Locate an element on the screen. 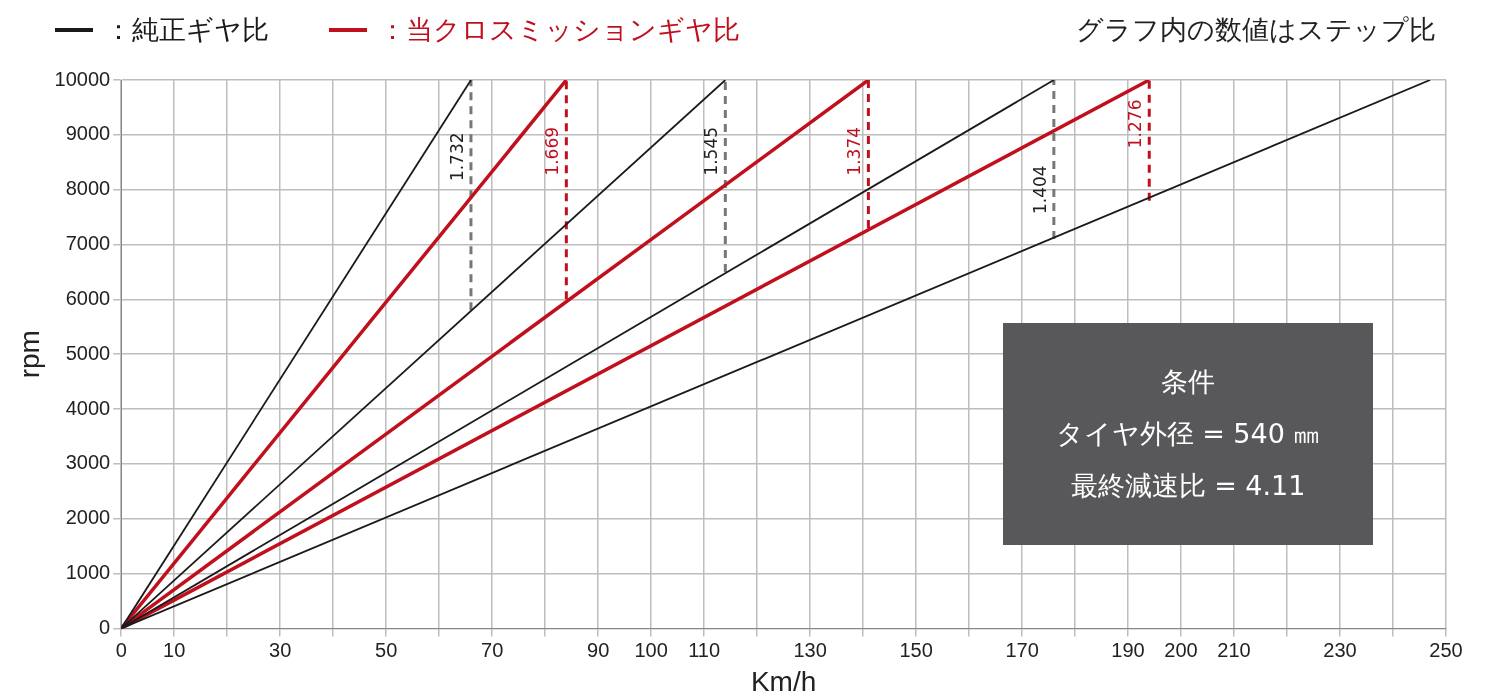 Image resolution: width=1496 pixels, height=700 pixels. y-tick-label: 0 is located at coordinates (105, 626).